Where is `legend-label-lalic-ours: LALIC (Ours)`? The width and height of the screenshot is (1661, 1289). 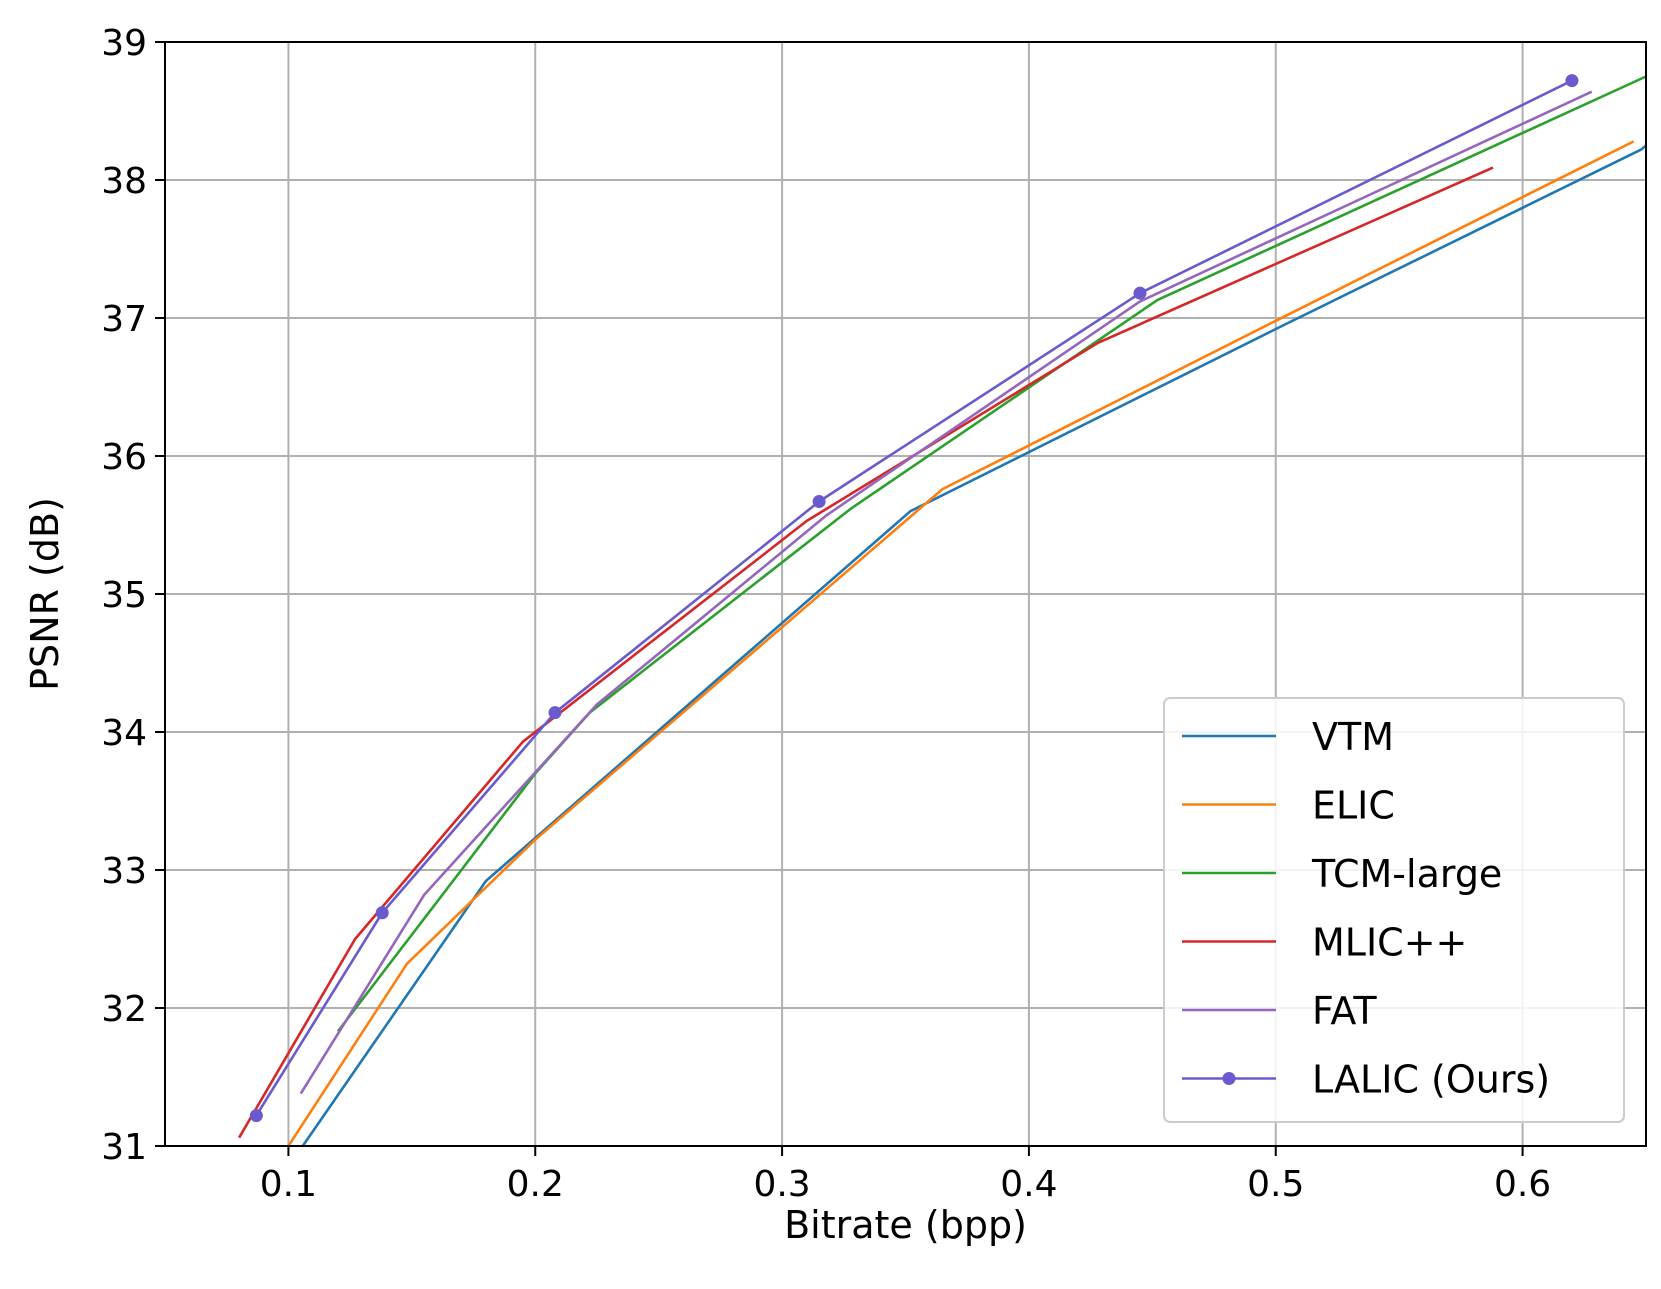
legend-label-lalic-ours: LALIC (Ours) is located at coordinates (1431, 1080).